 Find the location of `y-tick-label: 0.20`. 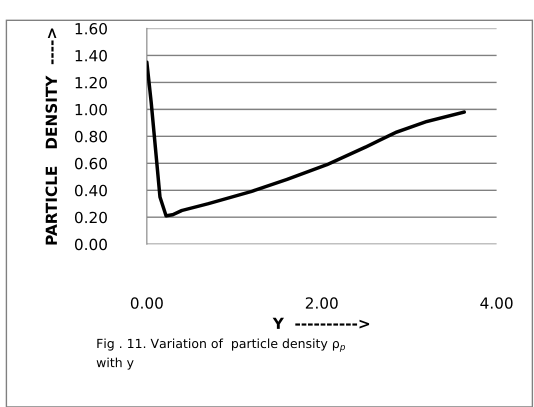

y-tick-label: 0.20 is located at coordinates (90, 218).